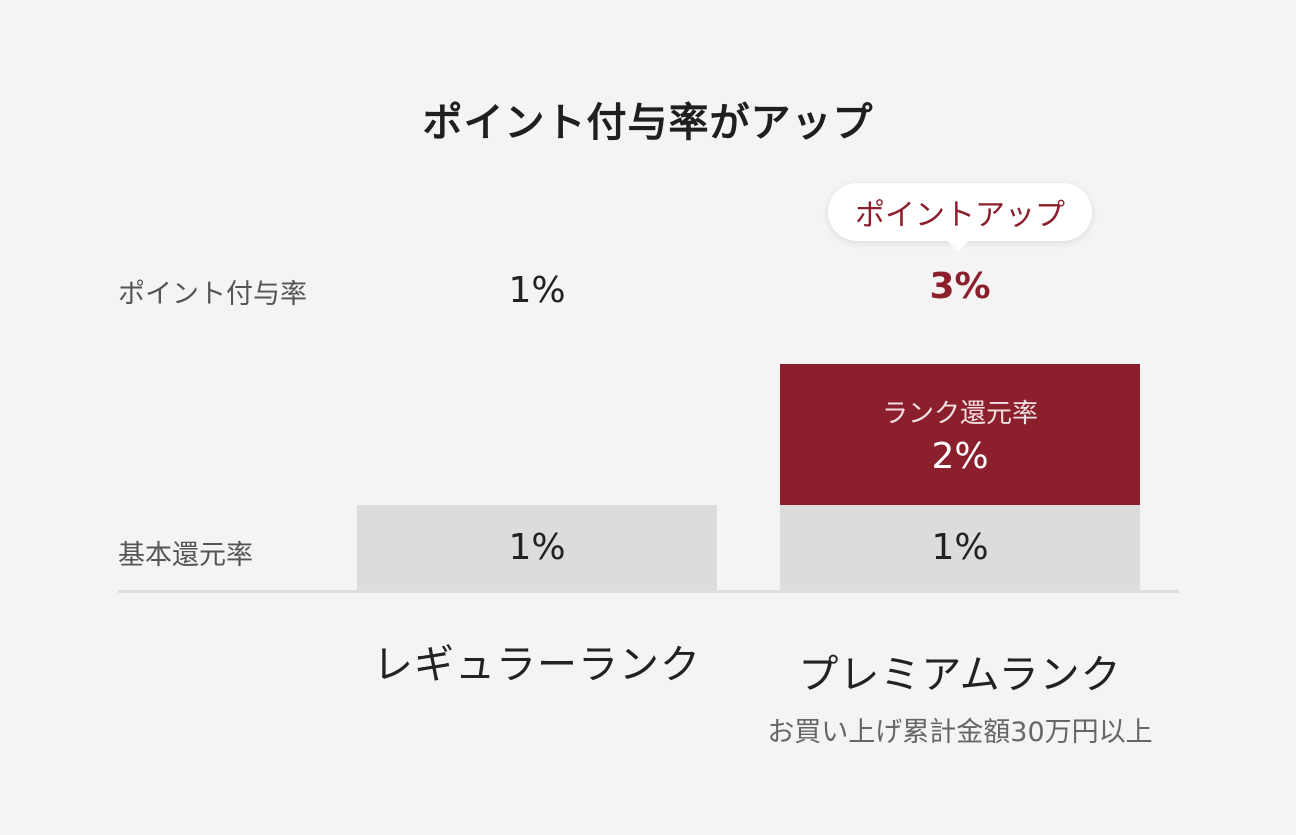 The width and height of the screenshot is (1296, 835). Describe the element at coordinates (959, 413) in the screenshot. I see `rank-rate-label: ランク還元率` at that location.